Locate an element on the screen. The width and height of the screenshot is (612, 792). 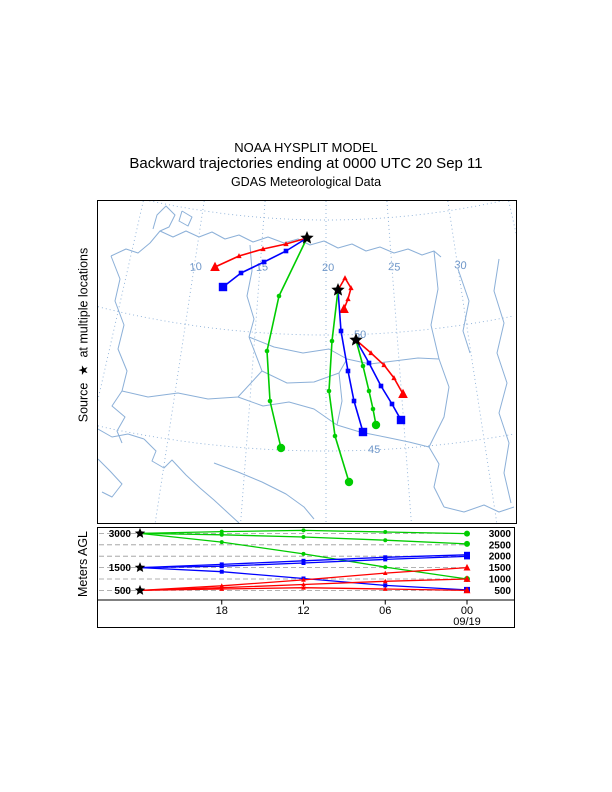
time-tick-label: 00 is located at coordinates (467, 611).